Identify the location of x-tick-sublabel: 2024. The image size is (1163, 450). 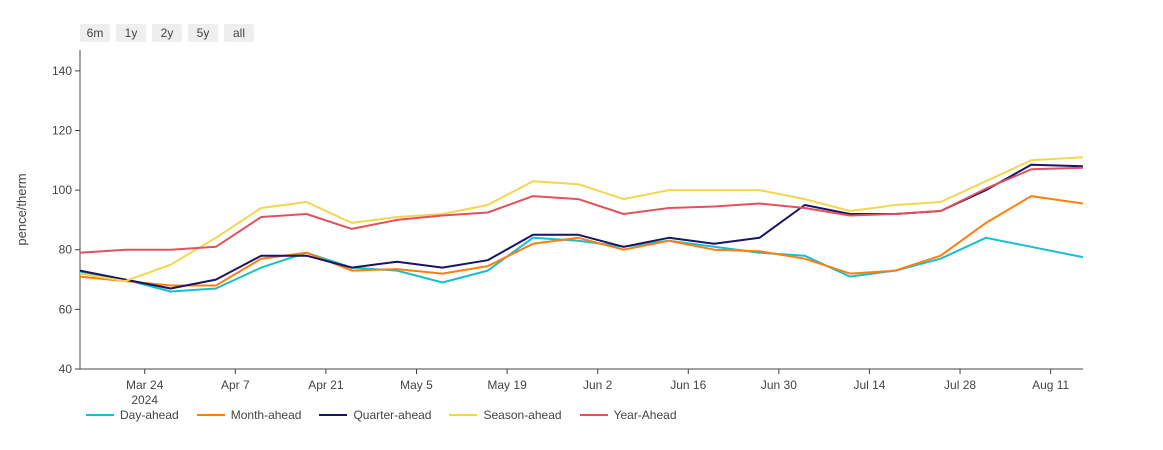
(144, 400).